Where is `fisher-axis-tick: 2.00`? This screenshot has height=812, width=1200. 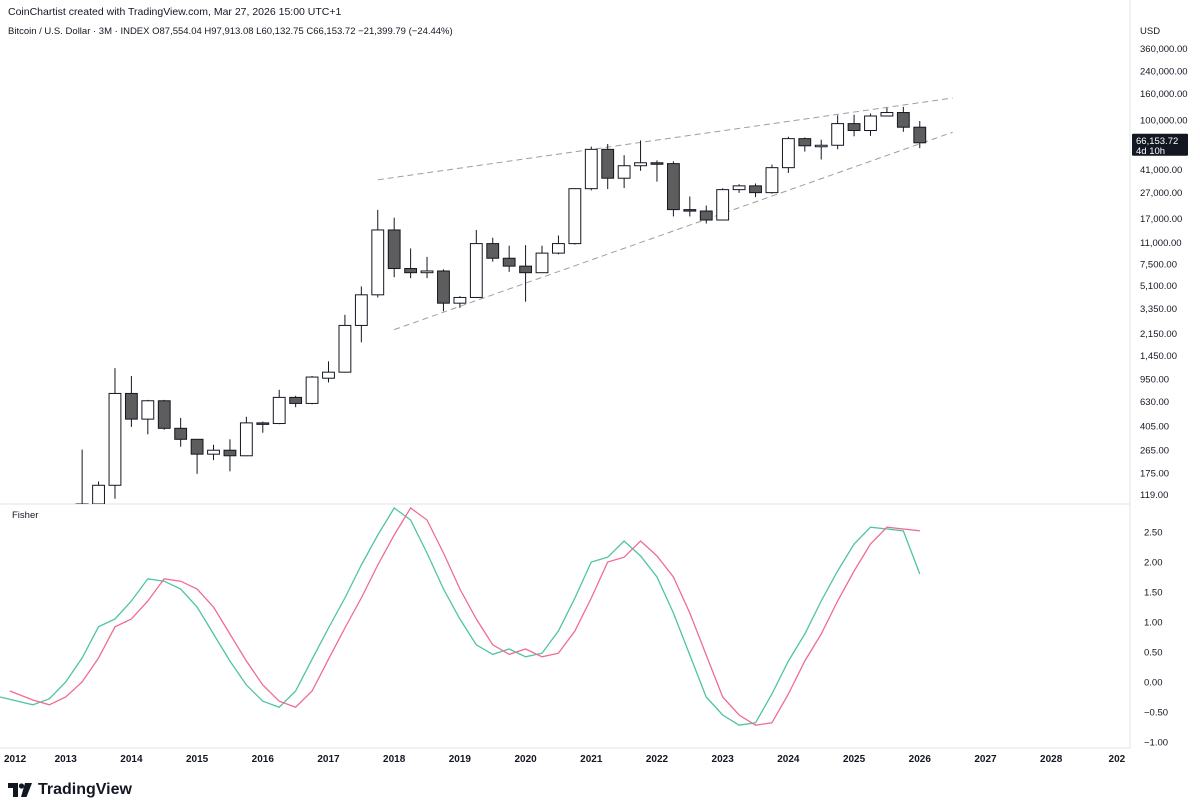 fisher-axis-tick: 2.00 is located at coordinates (1153, 563).